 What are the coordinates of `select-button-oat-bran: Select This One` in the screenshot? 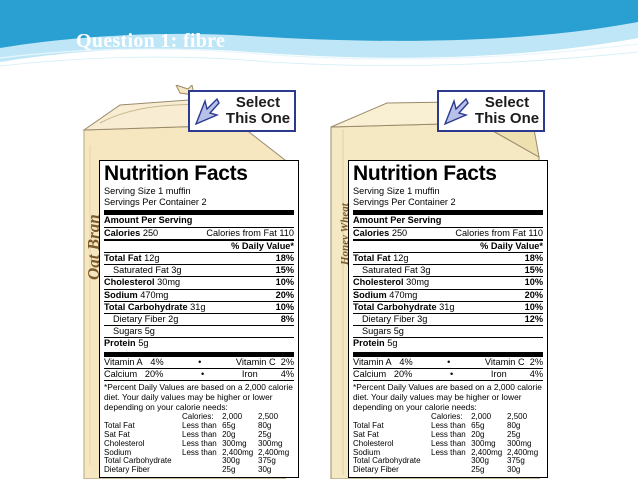 It's located at (242, 111).